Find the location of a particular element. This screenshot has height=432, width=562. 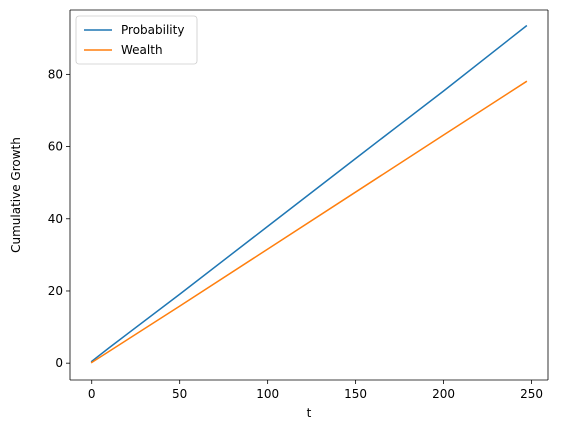

x-tick-label: 250 is located at coordinates (531, 394).